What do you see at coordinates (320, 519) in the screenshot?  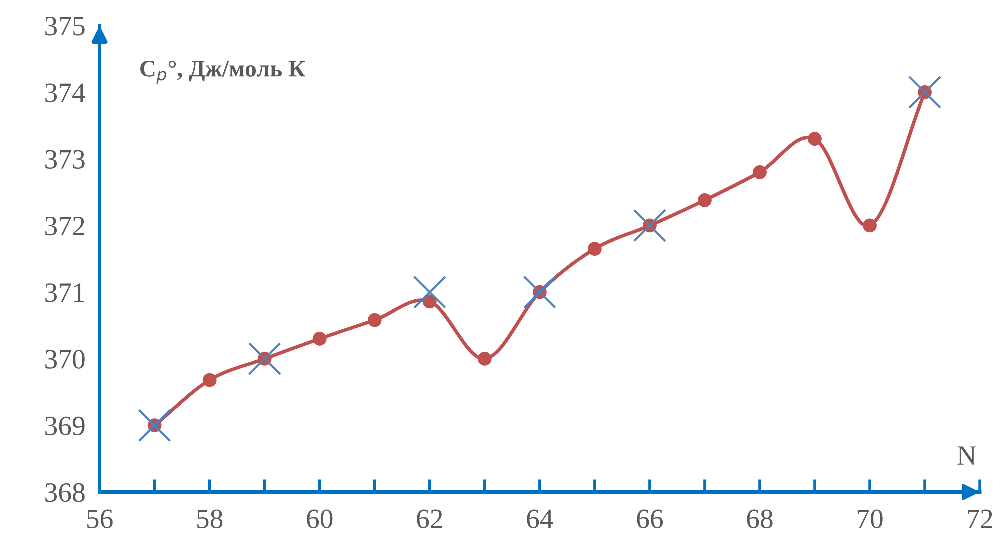 I see `x-tick-label: 60` at bounding box center [320, 519].